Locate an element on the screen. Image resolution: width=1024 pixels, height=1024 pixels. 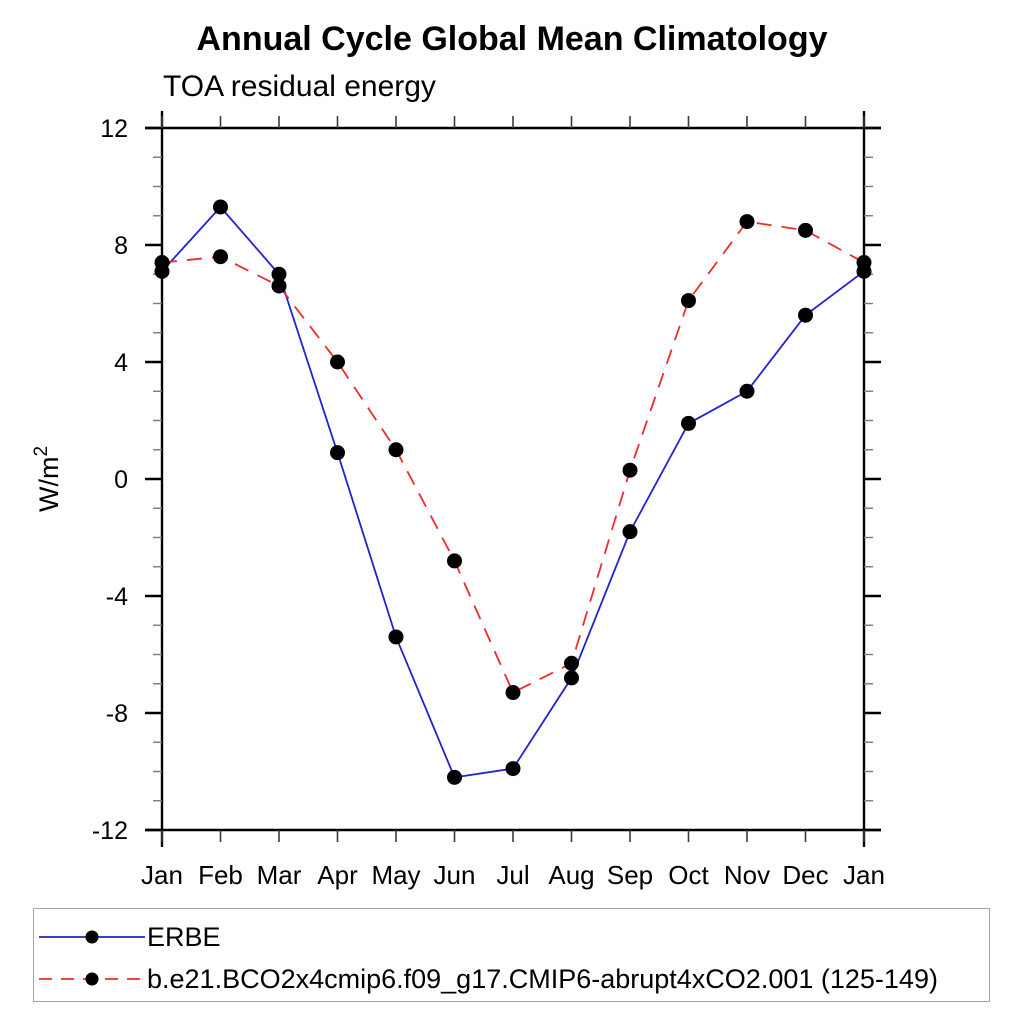
legend-label-erbe: ERBE is located at coordinates (184, 936).